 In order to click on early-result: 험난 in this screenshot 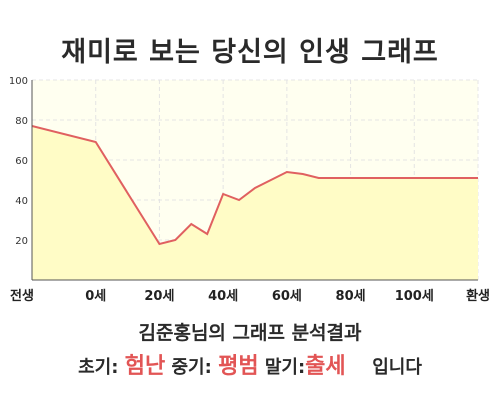, I will do `click(145, 366)`.